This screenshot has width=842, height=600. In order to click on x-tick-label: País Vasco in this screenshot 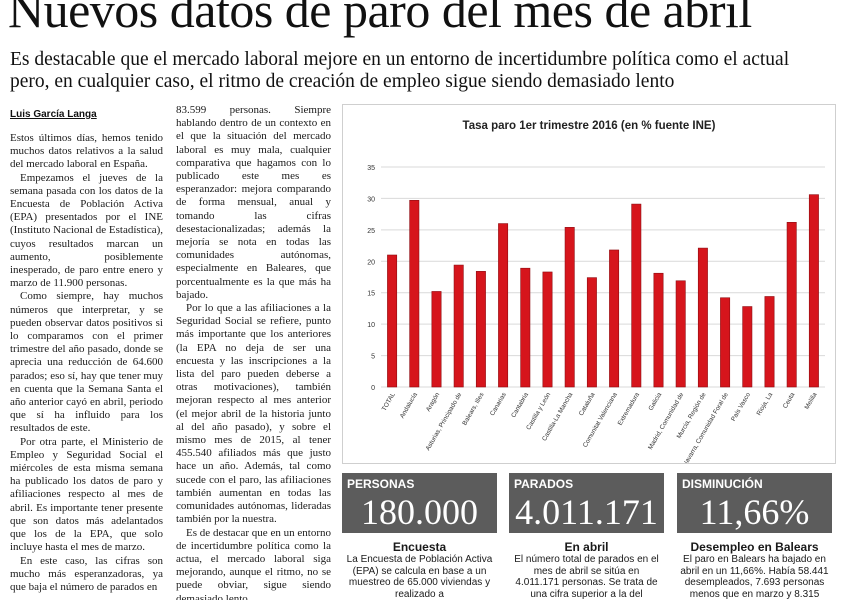, I will do `click(741, 406)`.